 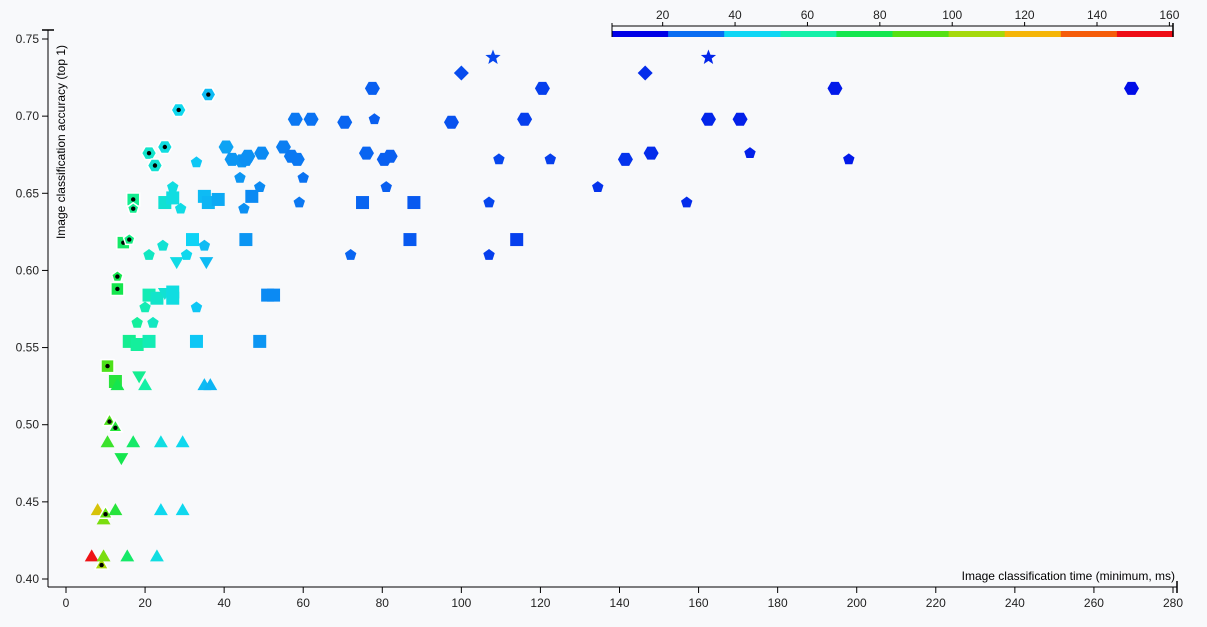 What do you see at coordinates (936, 603) in the screenshot?
I see `x-tick-label: 220` at bounding box center [936, 603].